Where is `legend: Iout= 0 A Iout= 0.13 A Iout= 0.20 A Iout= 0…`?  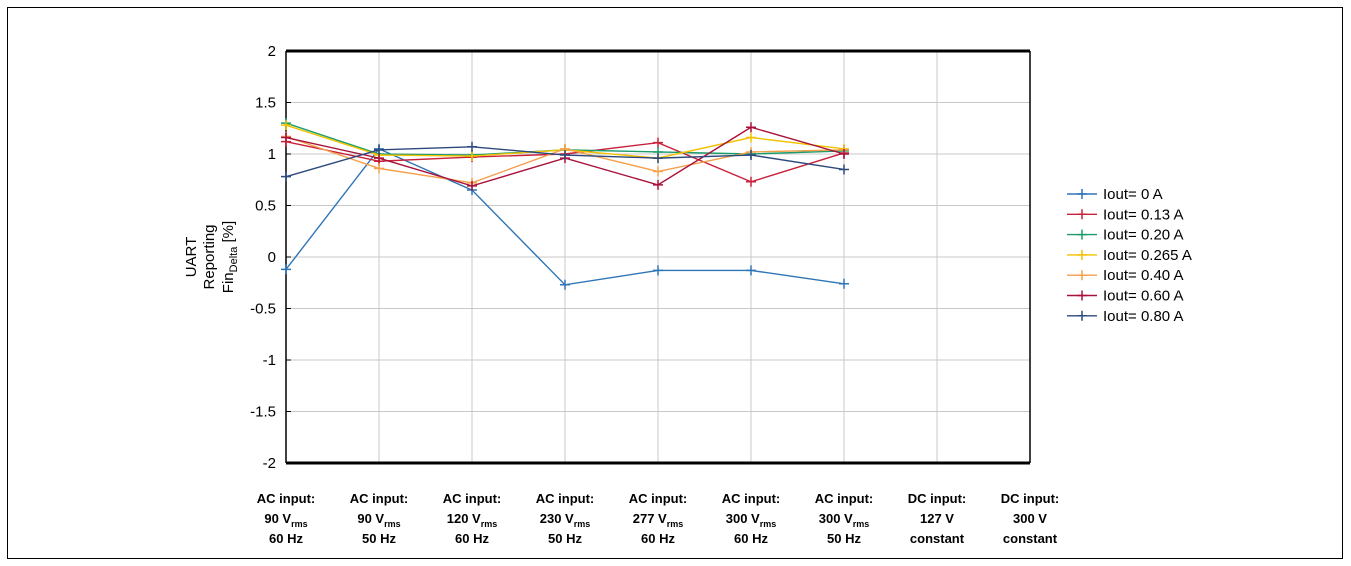 legend: Iout= 0 A Iout= 0.13 A Iout= 0.20 A Iout= 0… is located at coordinates (1129, 255).